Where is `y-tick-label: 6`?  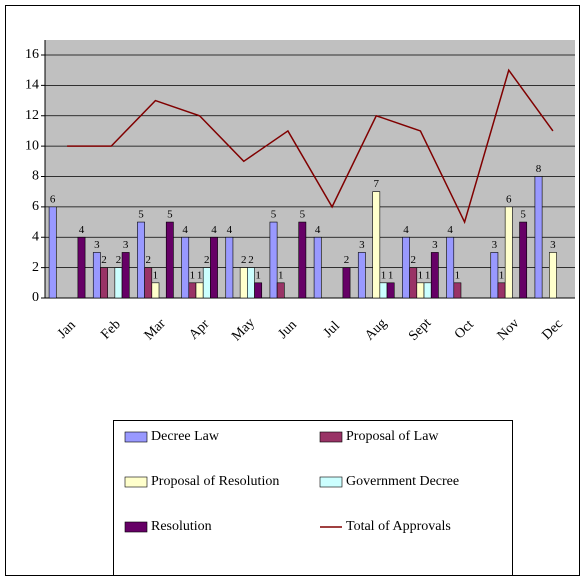 y-tick-label: 6 is located at coordinates (35, 206).